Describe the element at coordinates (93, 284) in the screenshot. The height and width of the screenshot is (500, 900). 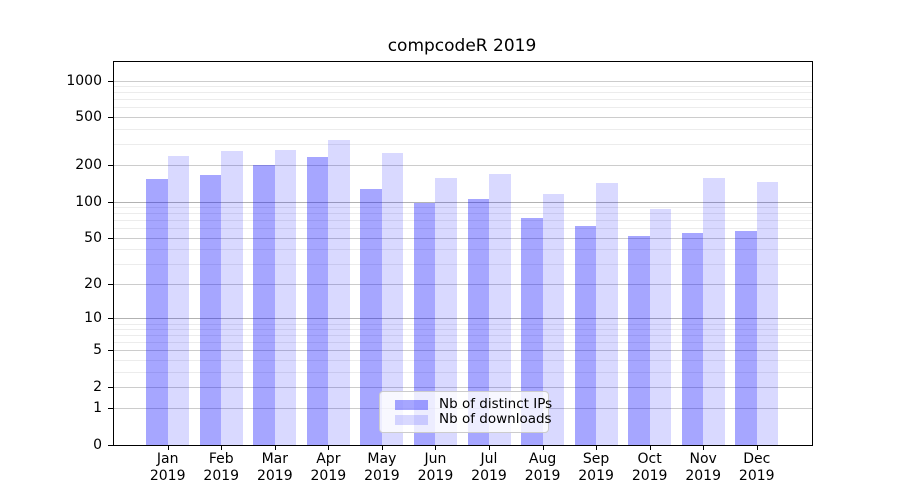
I see `y-tick-label: 20` at that location.